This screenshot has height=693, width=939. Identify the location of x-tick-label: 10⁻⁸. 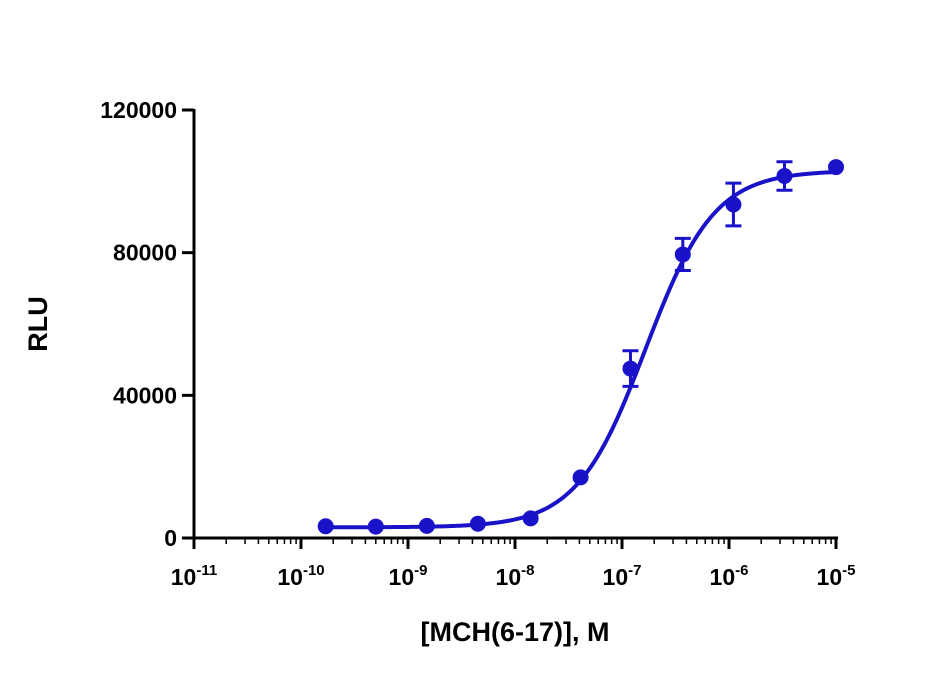
(515, 576).